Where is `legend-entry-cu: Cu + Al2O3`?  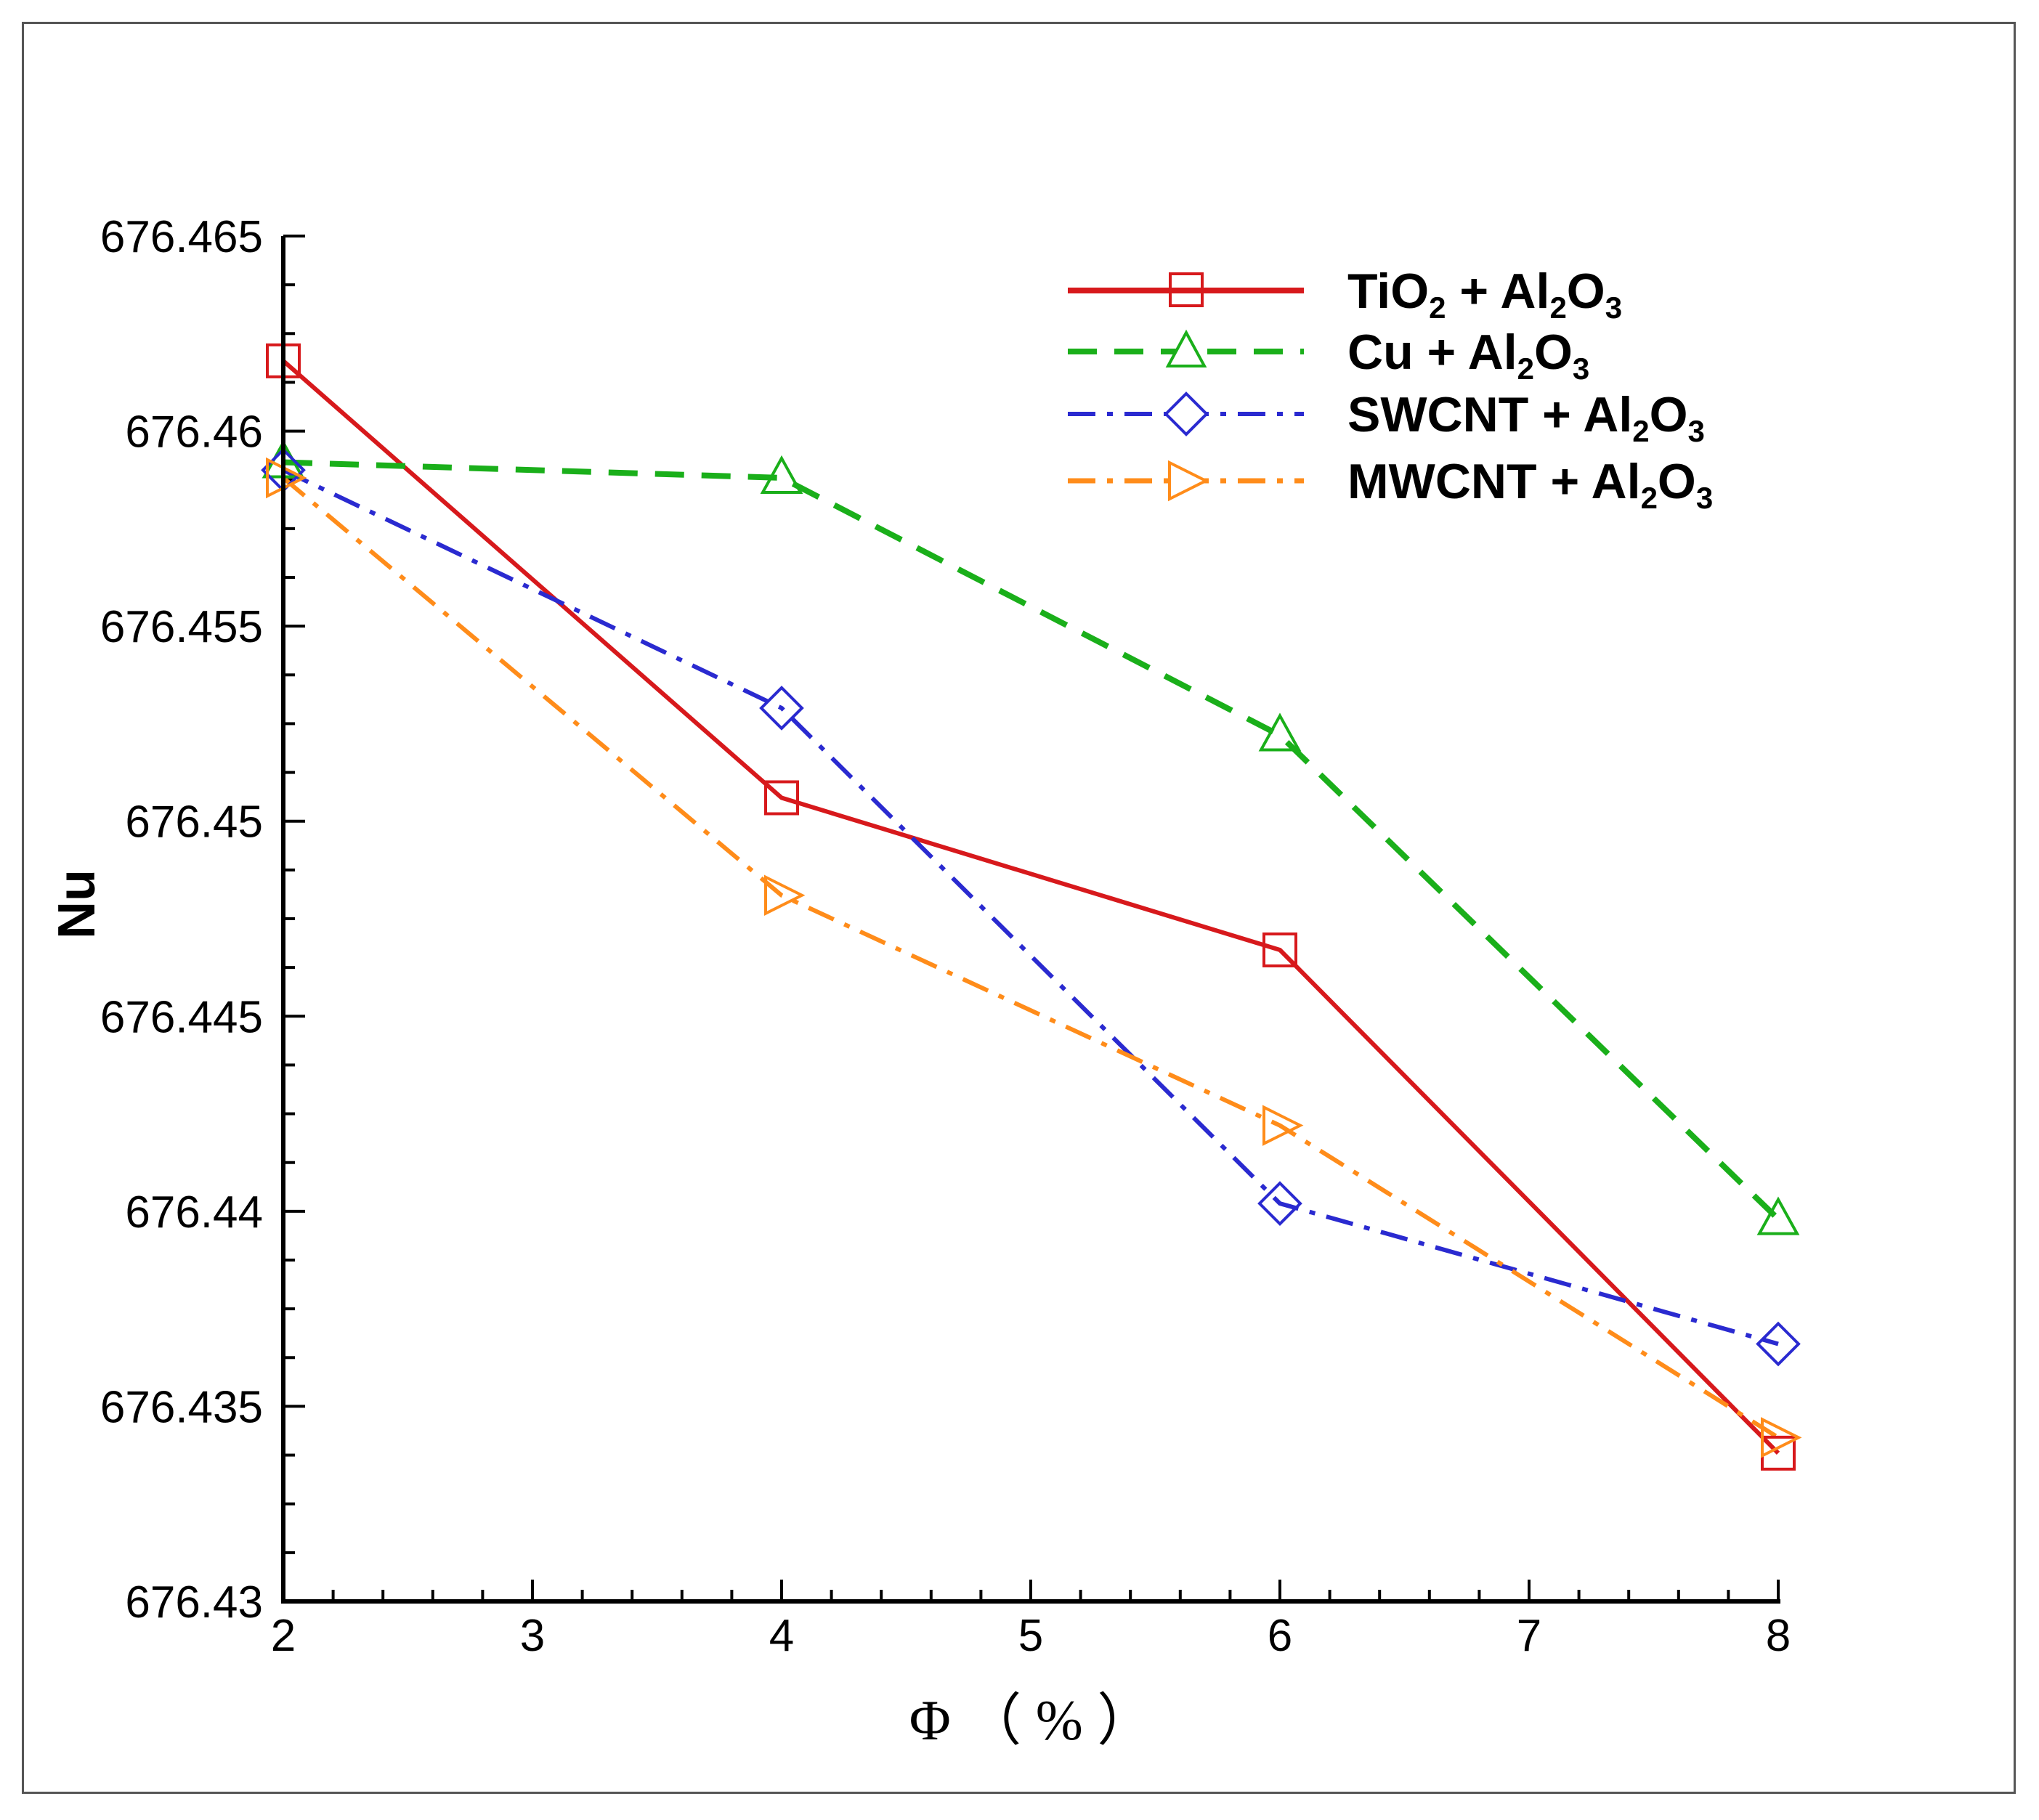
legend-entry-cu: Cu + Al2O3 is located at coordinates (1328, 355).